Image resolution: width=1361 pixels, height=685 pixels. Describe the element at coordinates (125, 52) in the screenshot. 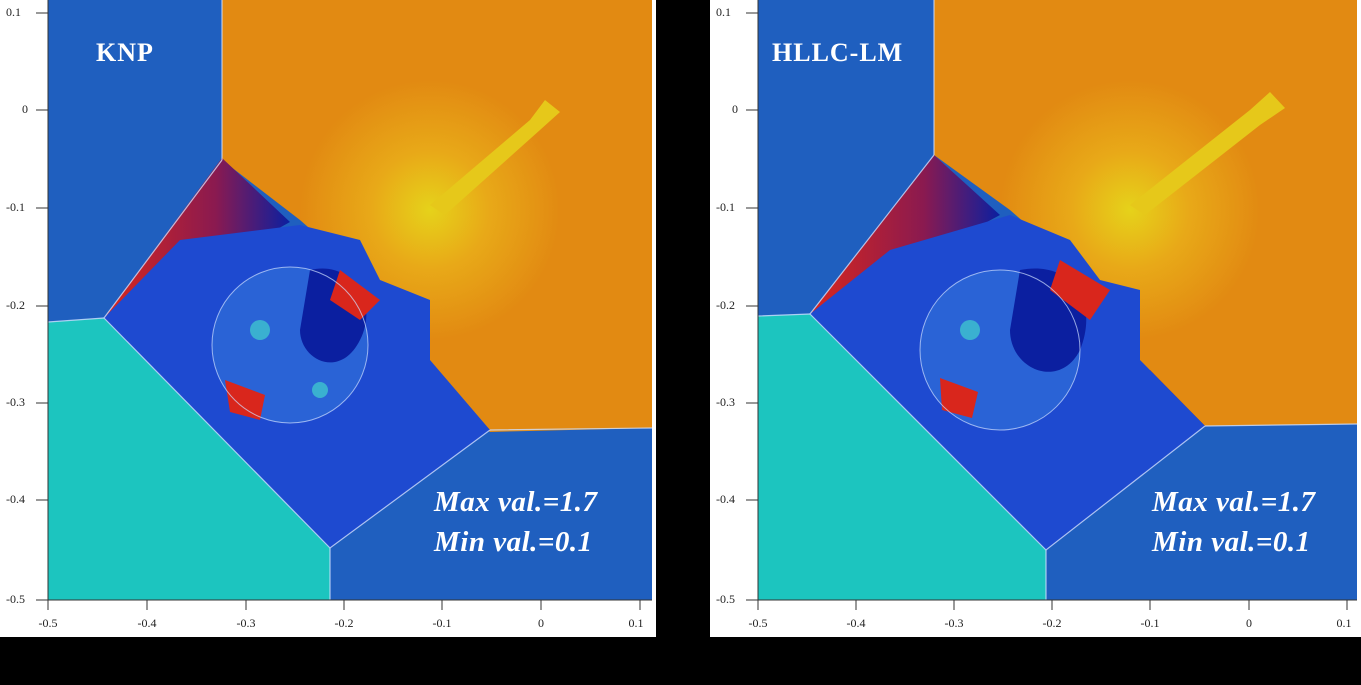

I see `method-label: KNP` at that location.